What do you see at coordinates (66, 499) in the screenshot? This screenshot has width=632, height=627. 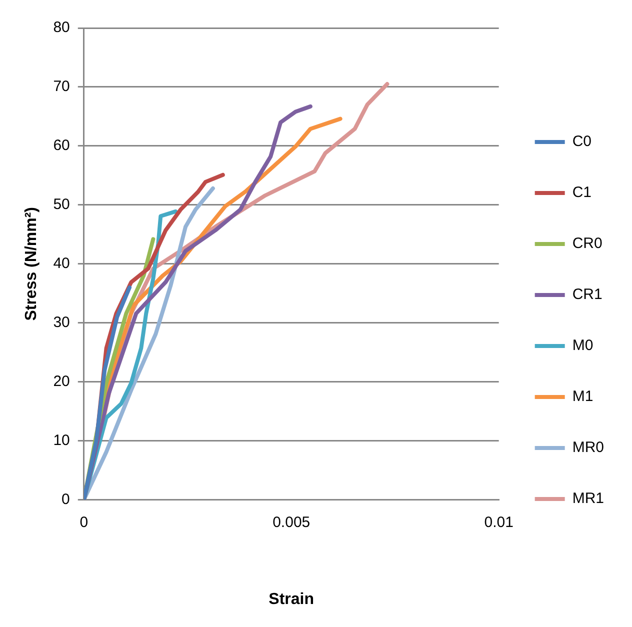 I see `y-tick-label: 0` at bounding box center [66, 499].